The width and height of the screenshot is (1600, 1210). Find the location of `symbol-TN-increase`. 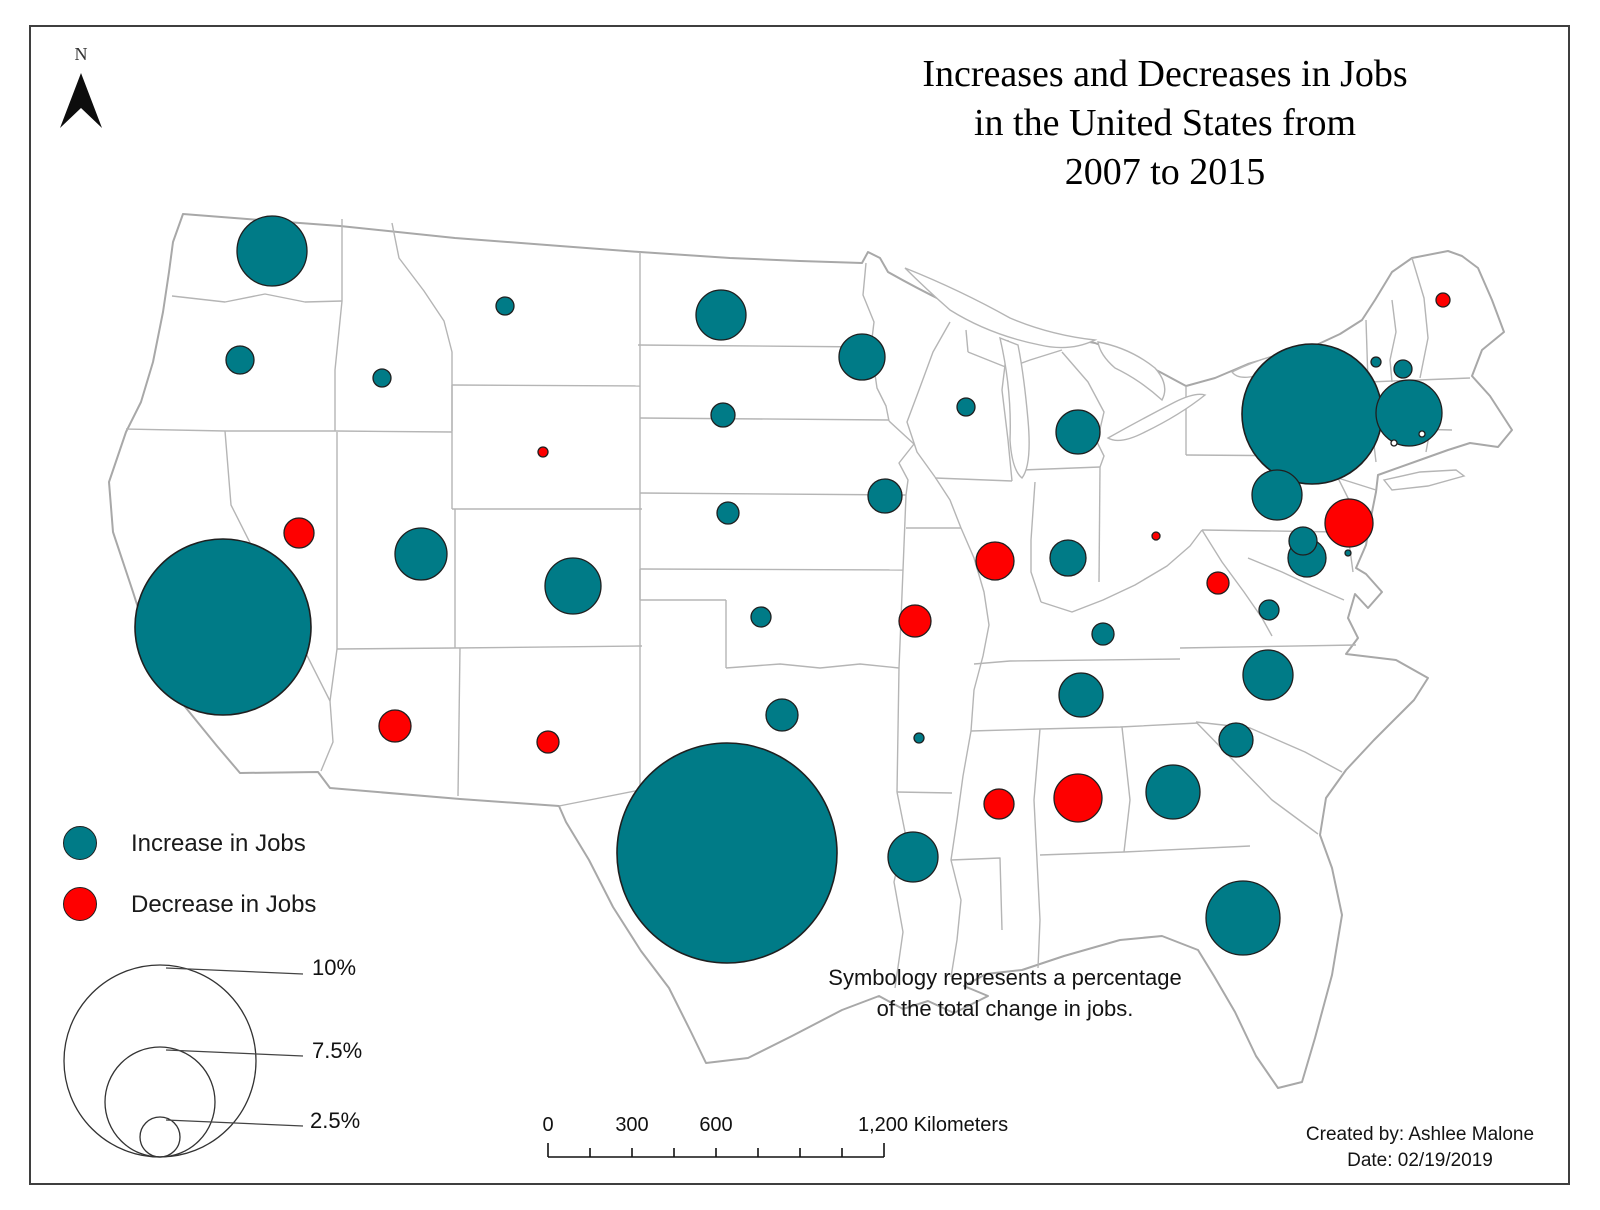

symbol-TN-increase is located at coordinates (1081, 695).